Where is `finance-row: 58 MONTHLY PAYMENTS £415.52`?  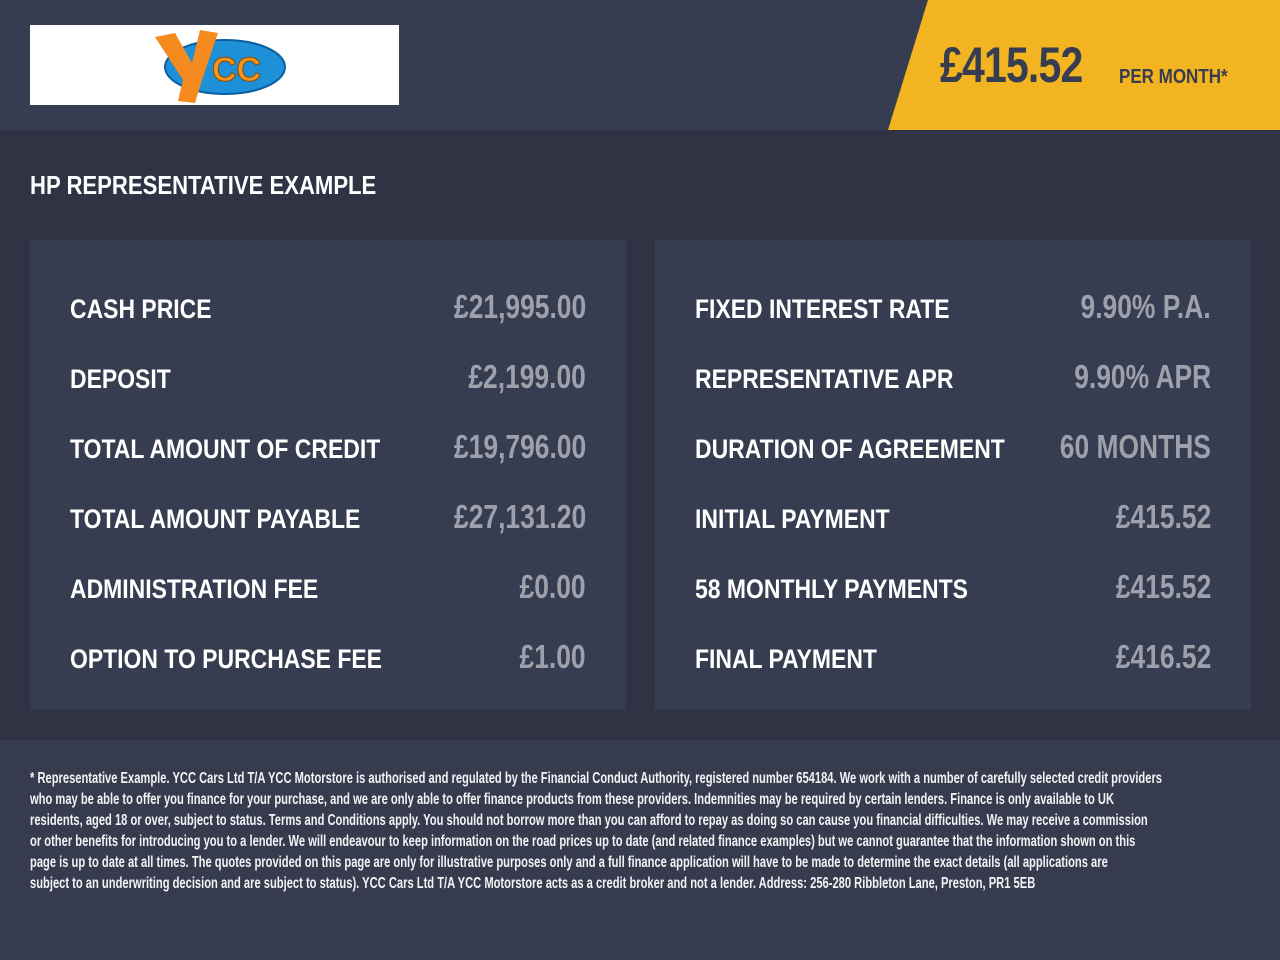
finance-row: 58 MONTHLY PAYMENTS £415.52 is located at coordinates (953, 588).